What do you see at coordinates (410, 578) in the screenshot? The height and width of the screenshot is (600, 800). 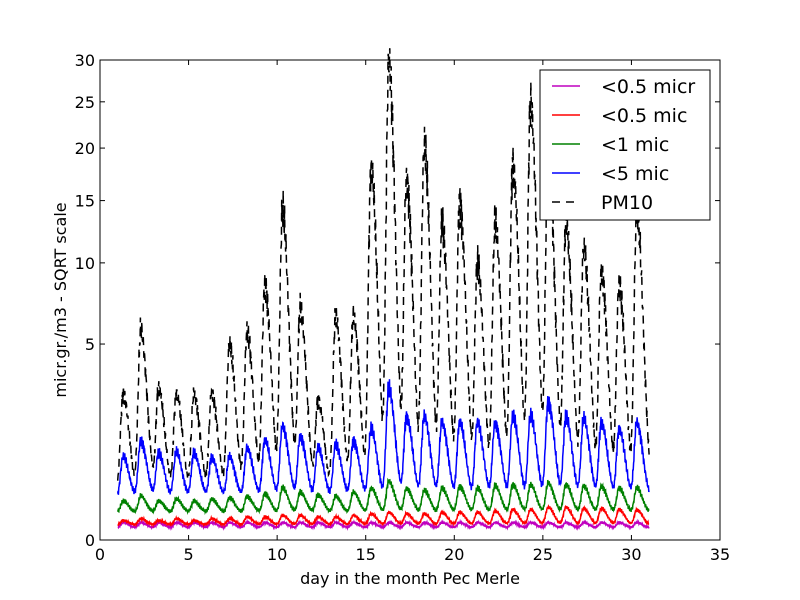 I see `x-axis-title: day in the month Pec Merle` at bounding box center [410, 578].